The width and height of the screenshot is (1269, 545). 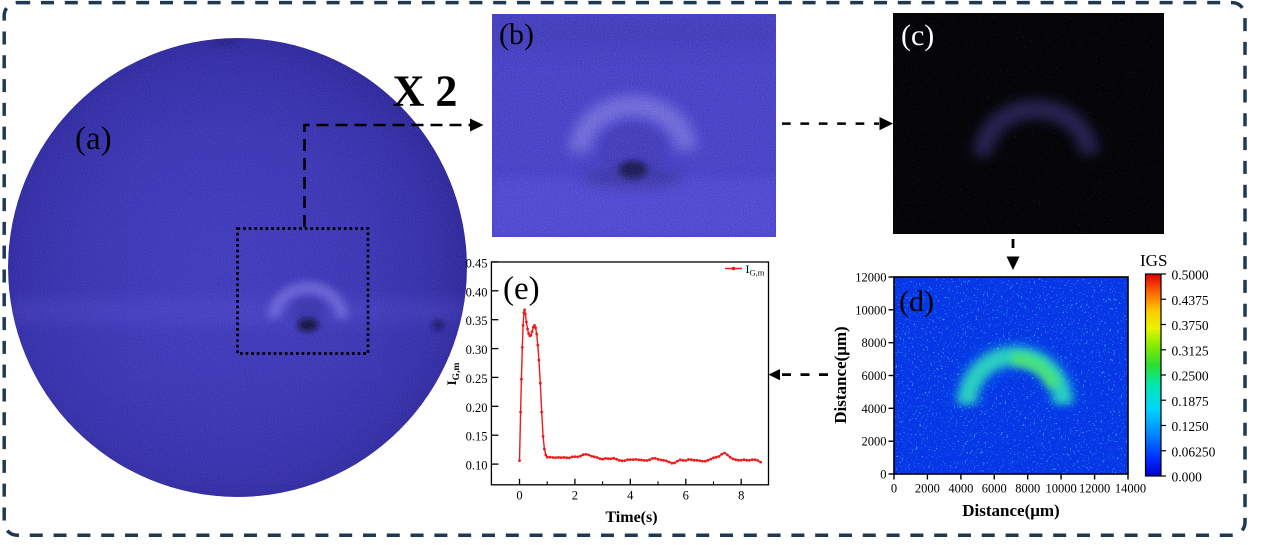 What do you see at coordinates (425, 91) in the screenshot?
I see `svg-text: X 2` at bounding box center [425, 91].